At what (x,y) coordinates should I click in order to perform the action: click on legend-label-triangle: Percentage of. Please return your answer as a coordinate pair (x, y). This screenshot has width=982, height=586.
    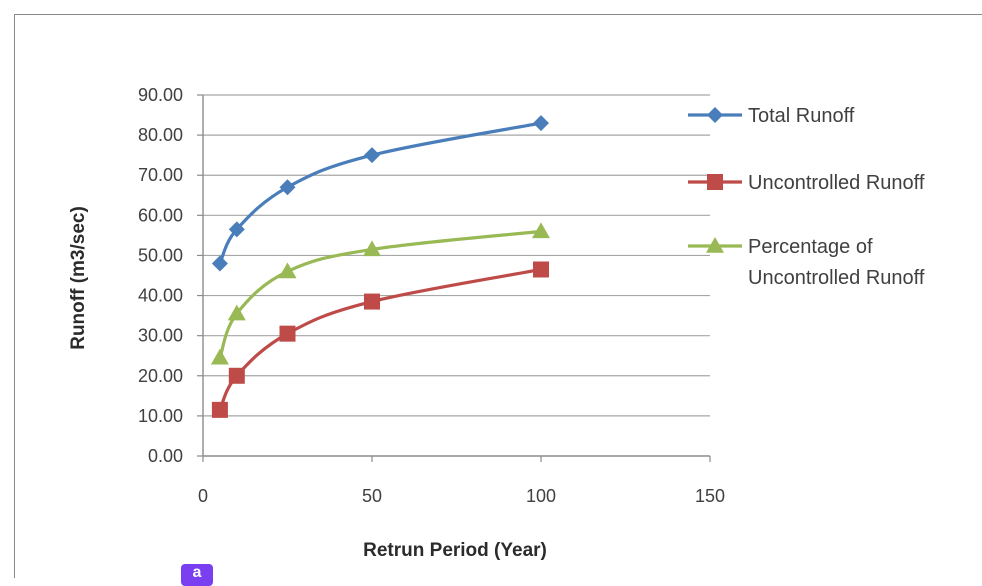
    Looking at the image, I should click on (810, 247).